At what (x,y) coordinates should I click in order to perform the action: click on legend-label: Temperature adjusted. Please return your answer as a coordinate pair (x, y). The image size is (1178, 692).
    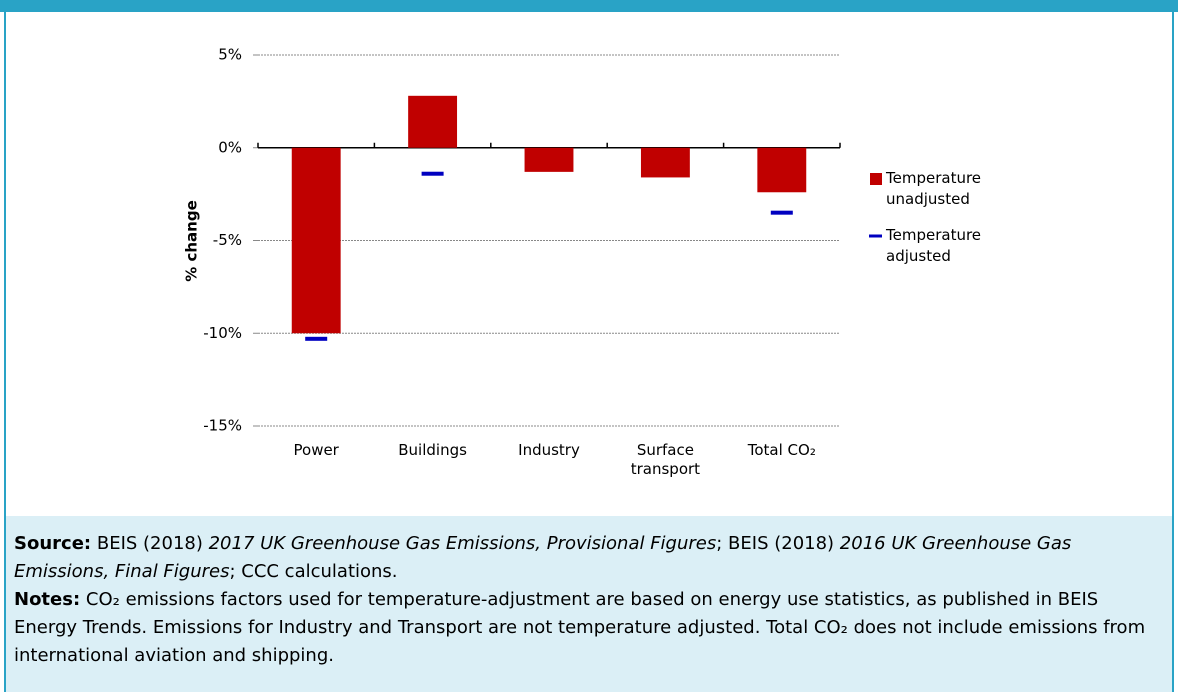
    Looking at the image, I should click on (934, 245).